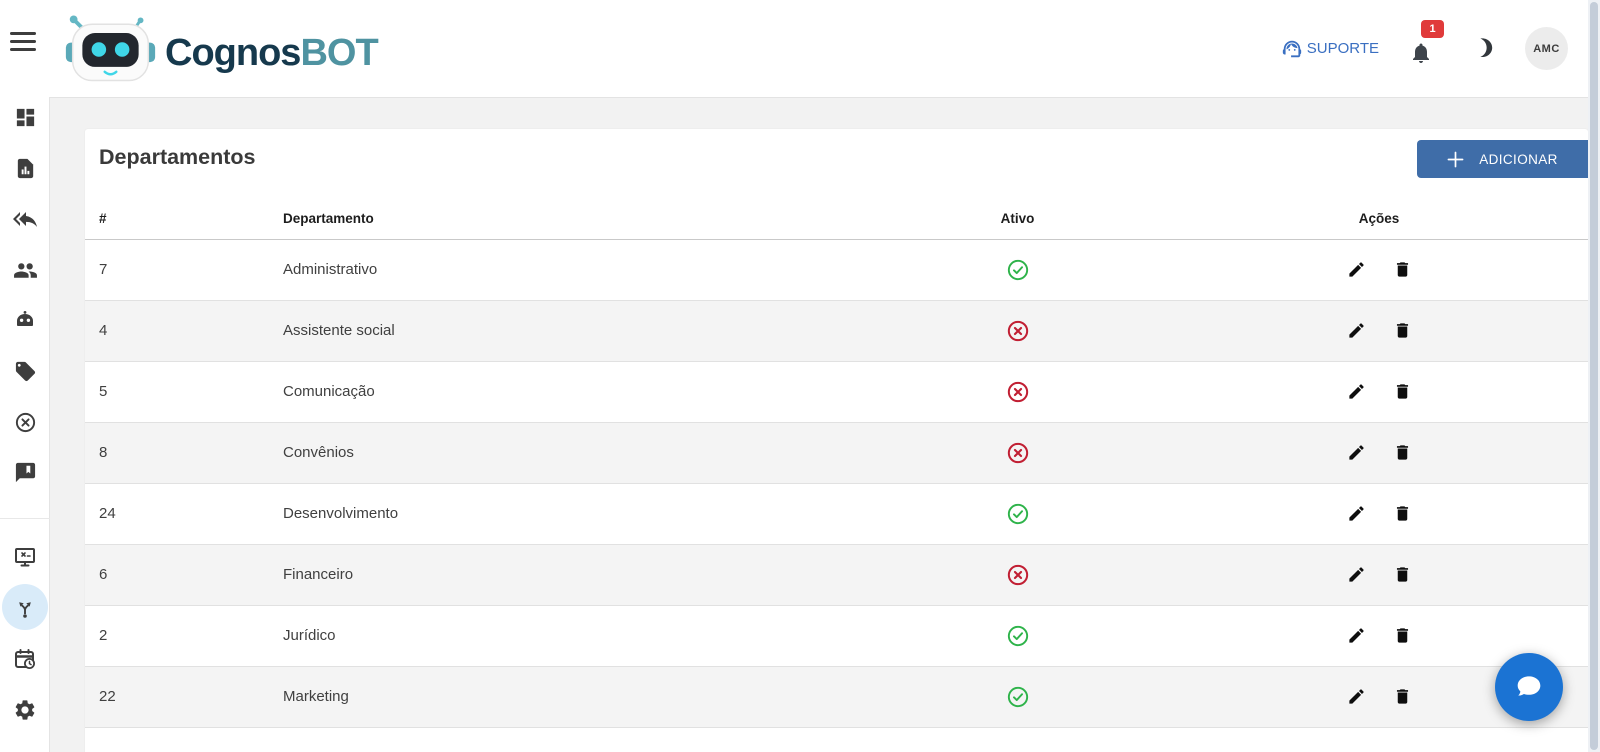 The height and width of the screenshot is (752, 1600). I want to click on app-logo: CognosBOT, so click(220, 48).